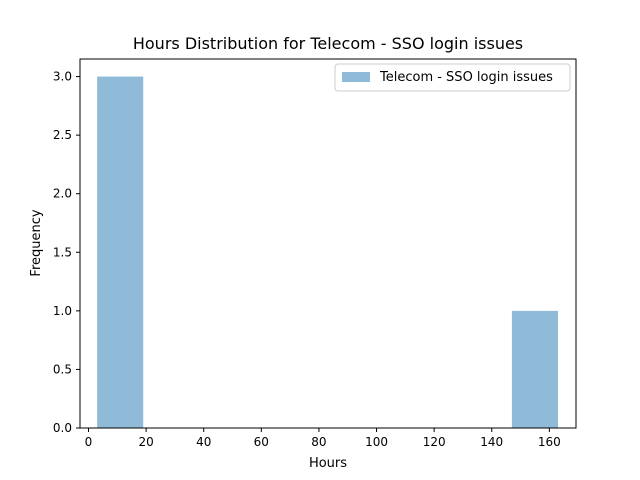  Describe the element at coordinates (62, 252) in the screenshot. I see `y-tick-label: 1.5` at that location.